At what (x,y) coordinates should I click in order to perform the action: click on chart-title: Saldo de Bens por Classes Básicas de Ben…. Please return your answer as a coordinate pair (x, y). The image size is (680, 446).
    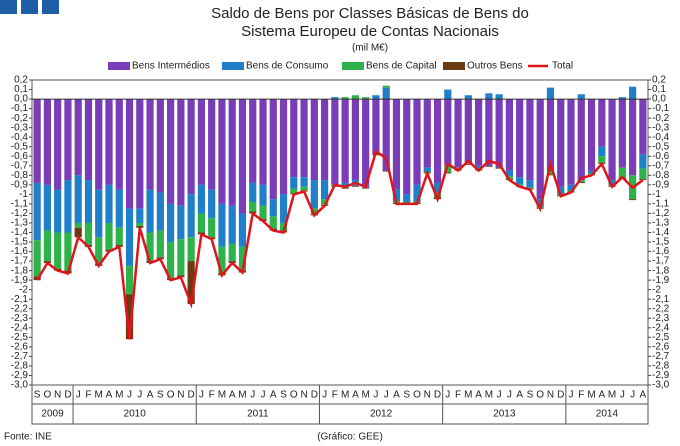
    Looking at the image, I should click on (370, 13).